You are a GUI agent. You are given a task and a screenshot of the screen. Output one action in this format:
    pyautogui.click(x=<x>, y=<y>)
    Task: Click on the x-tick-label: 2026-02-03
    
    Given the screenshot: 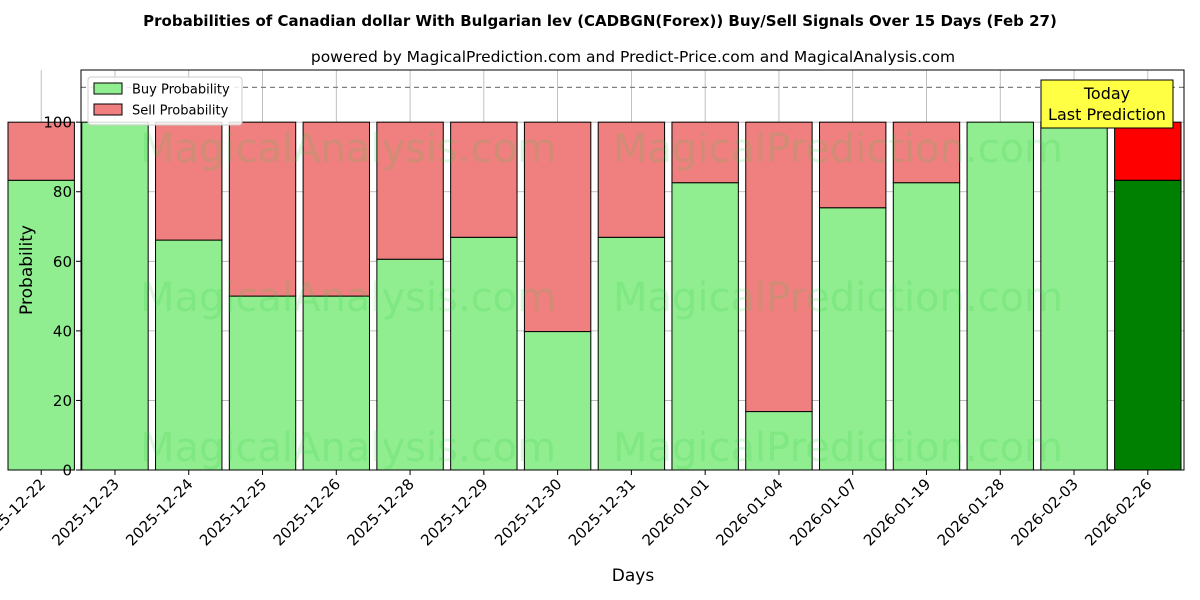 What is the action you would take?
    pyautogui.click(x=1044, y=512)
    